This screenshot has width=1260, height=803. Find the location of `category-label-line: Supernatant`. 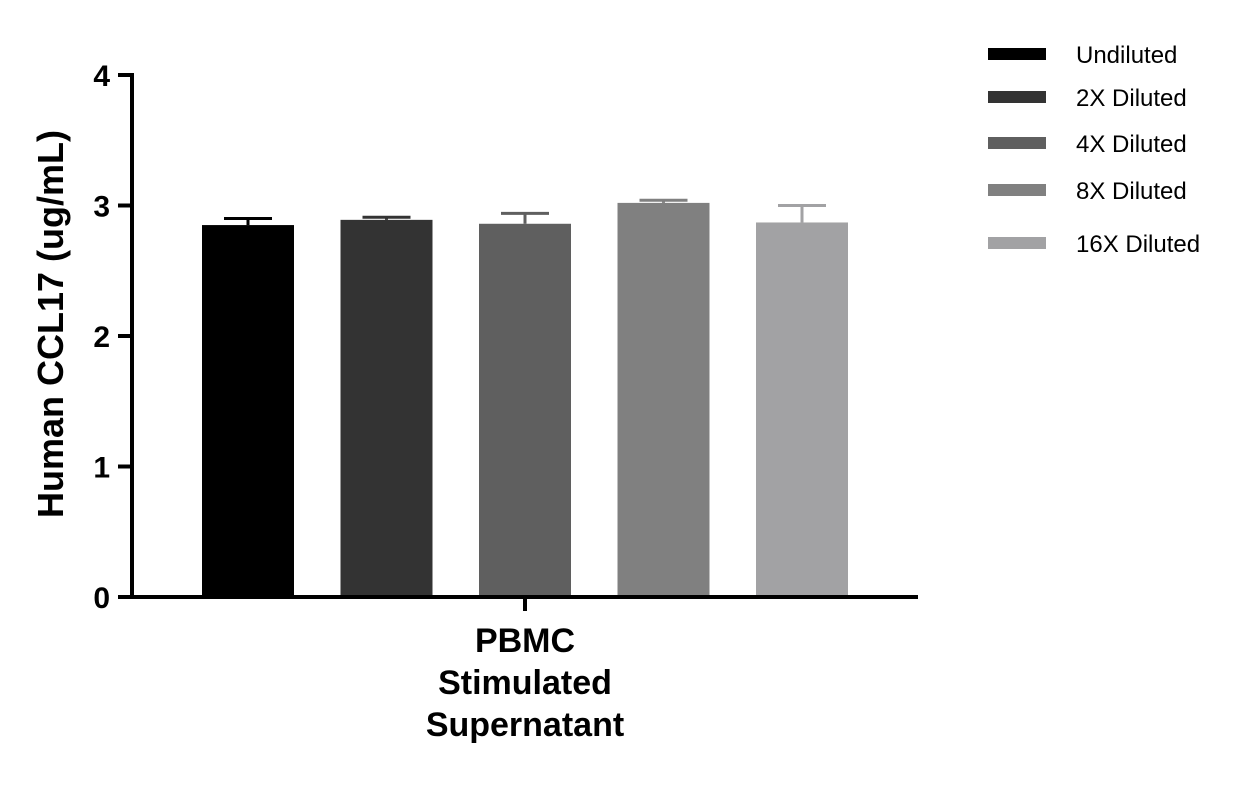

category-label-line: Supernatant is located at coordinates (525, 725).